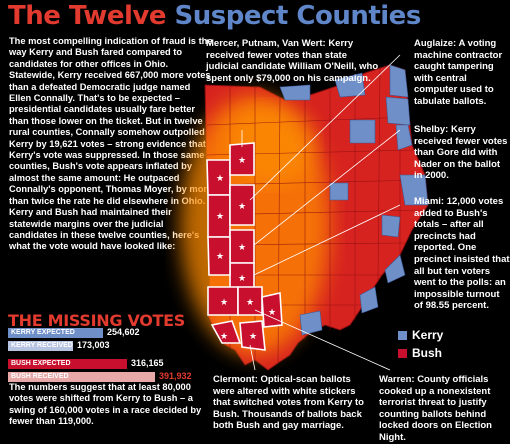 The width and height of the screenshot is (510, 444). What do you see at coordinates (431, 129) in the screenshot?
I see `callout-heading: Shelby:` at bounding box center [431, 129].